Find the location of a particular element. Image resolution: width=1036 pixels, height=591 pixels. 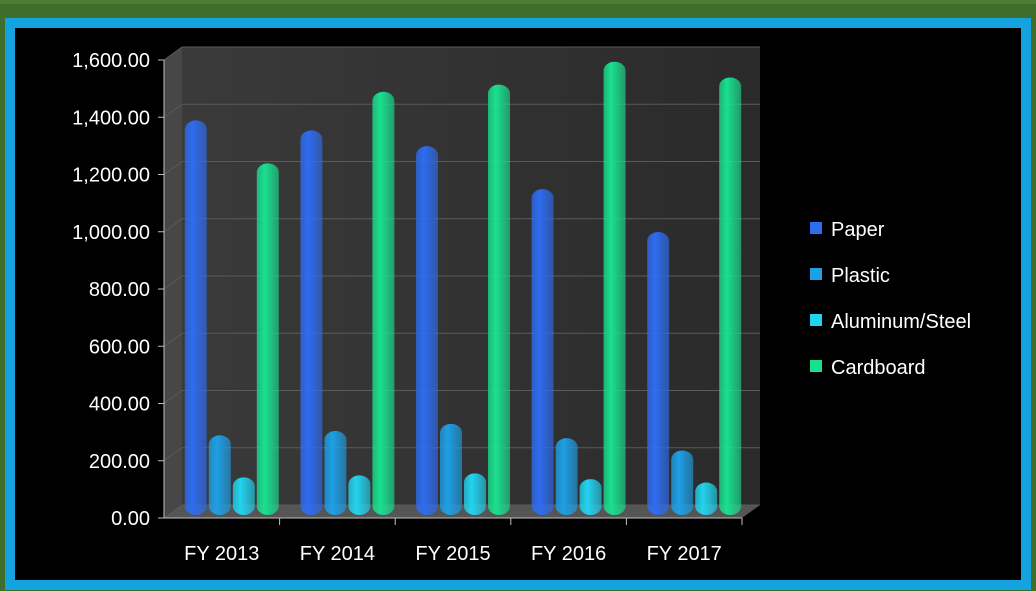

x-tick-label: FY 2015 is located at coordinates (452, 554).